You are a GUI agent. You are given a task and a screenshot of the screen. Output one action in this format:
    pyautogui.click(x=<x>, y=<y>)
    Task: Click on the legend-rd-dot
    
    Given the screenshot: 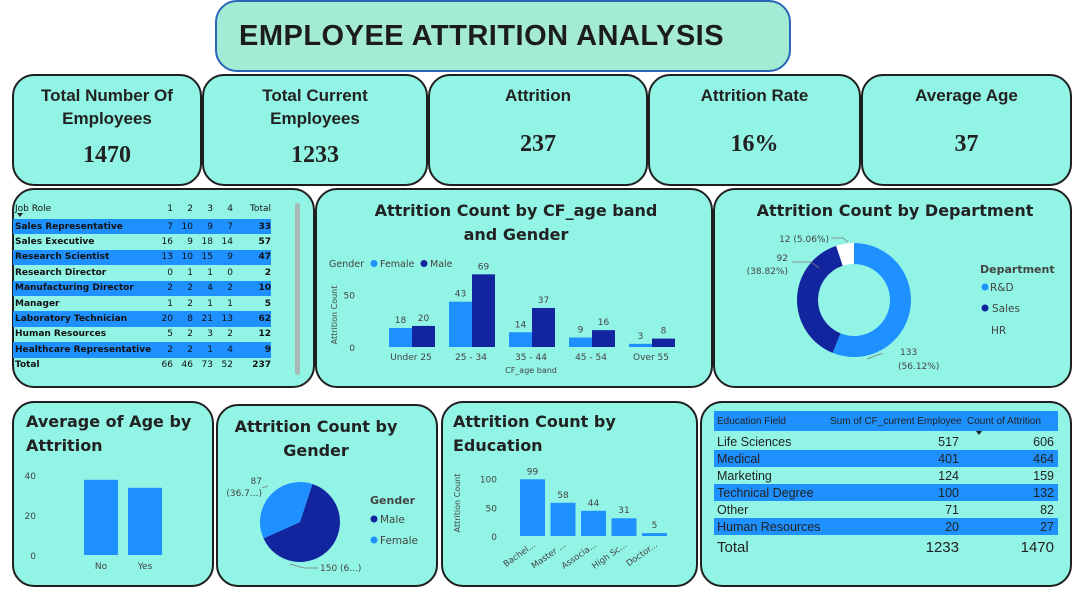 What is the action you would take?
    pyautogui.click(x=985, y=287)
    